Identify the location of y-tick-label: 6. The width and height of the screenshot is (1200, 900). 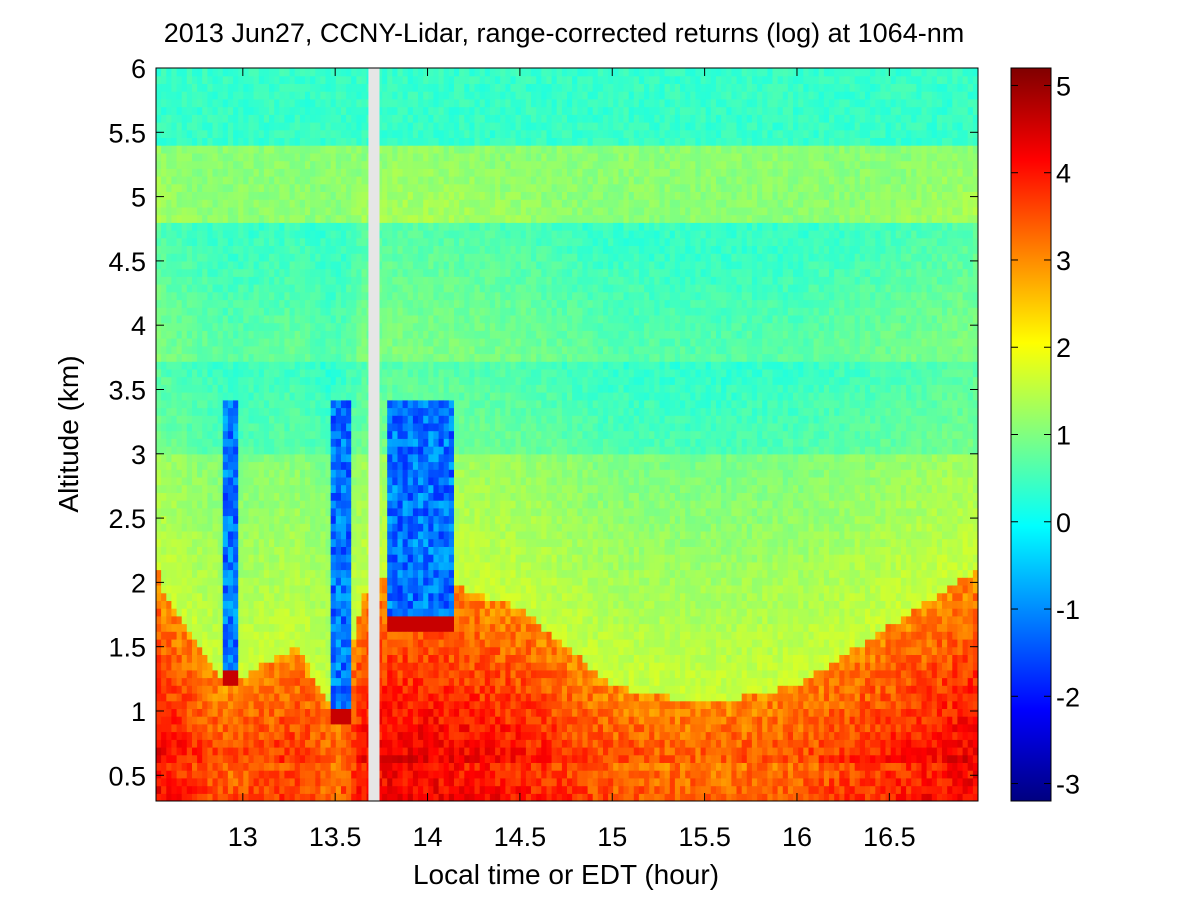
(138, 69).